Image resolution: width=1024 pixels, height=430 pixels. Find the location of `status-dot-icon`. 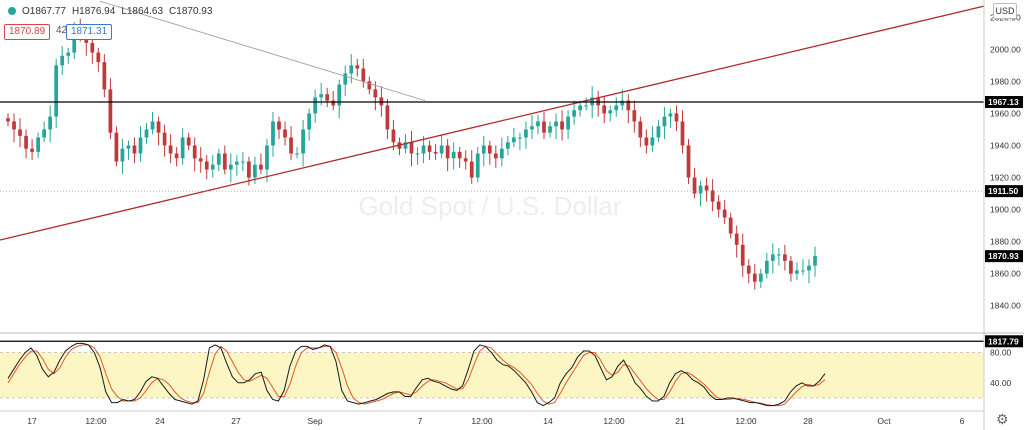

status-dot-icon is located at coordinates (12, 11).